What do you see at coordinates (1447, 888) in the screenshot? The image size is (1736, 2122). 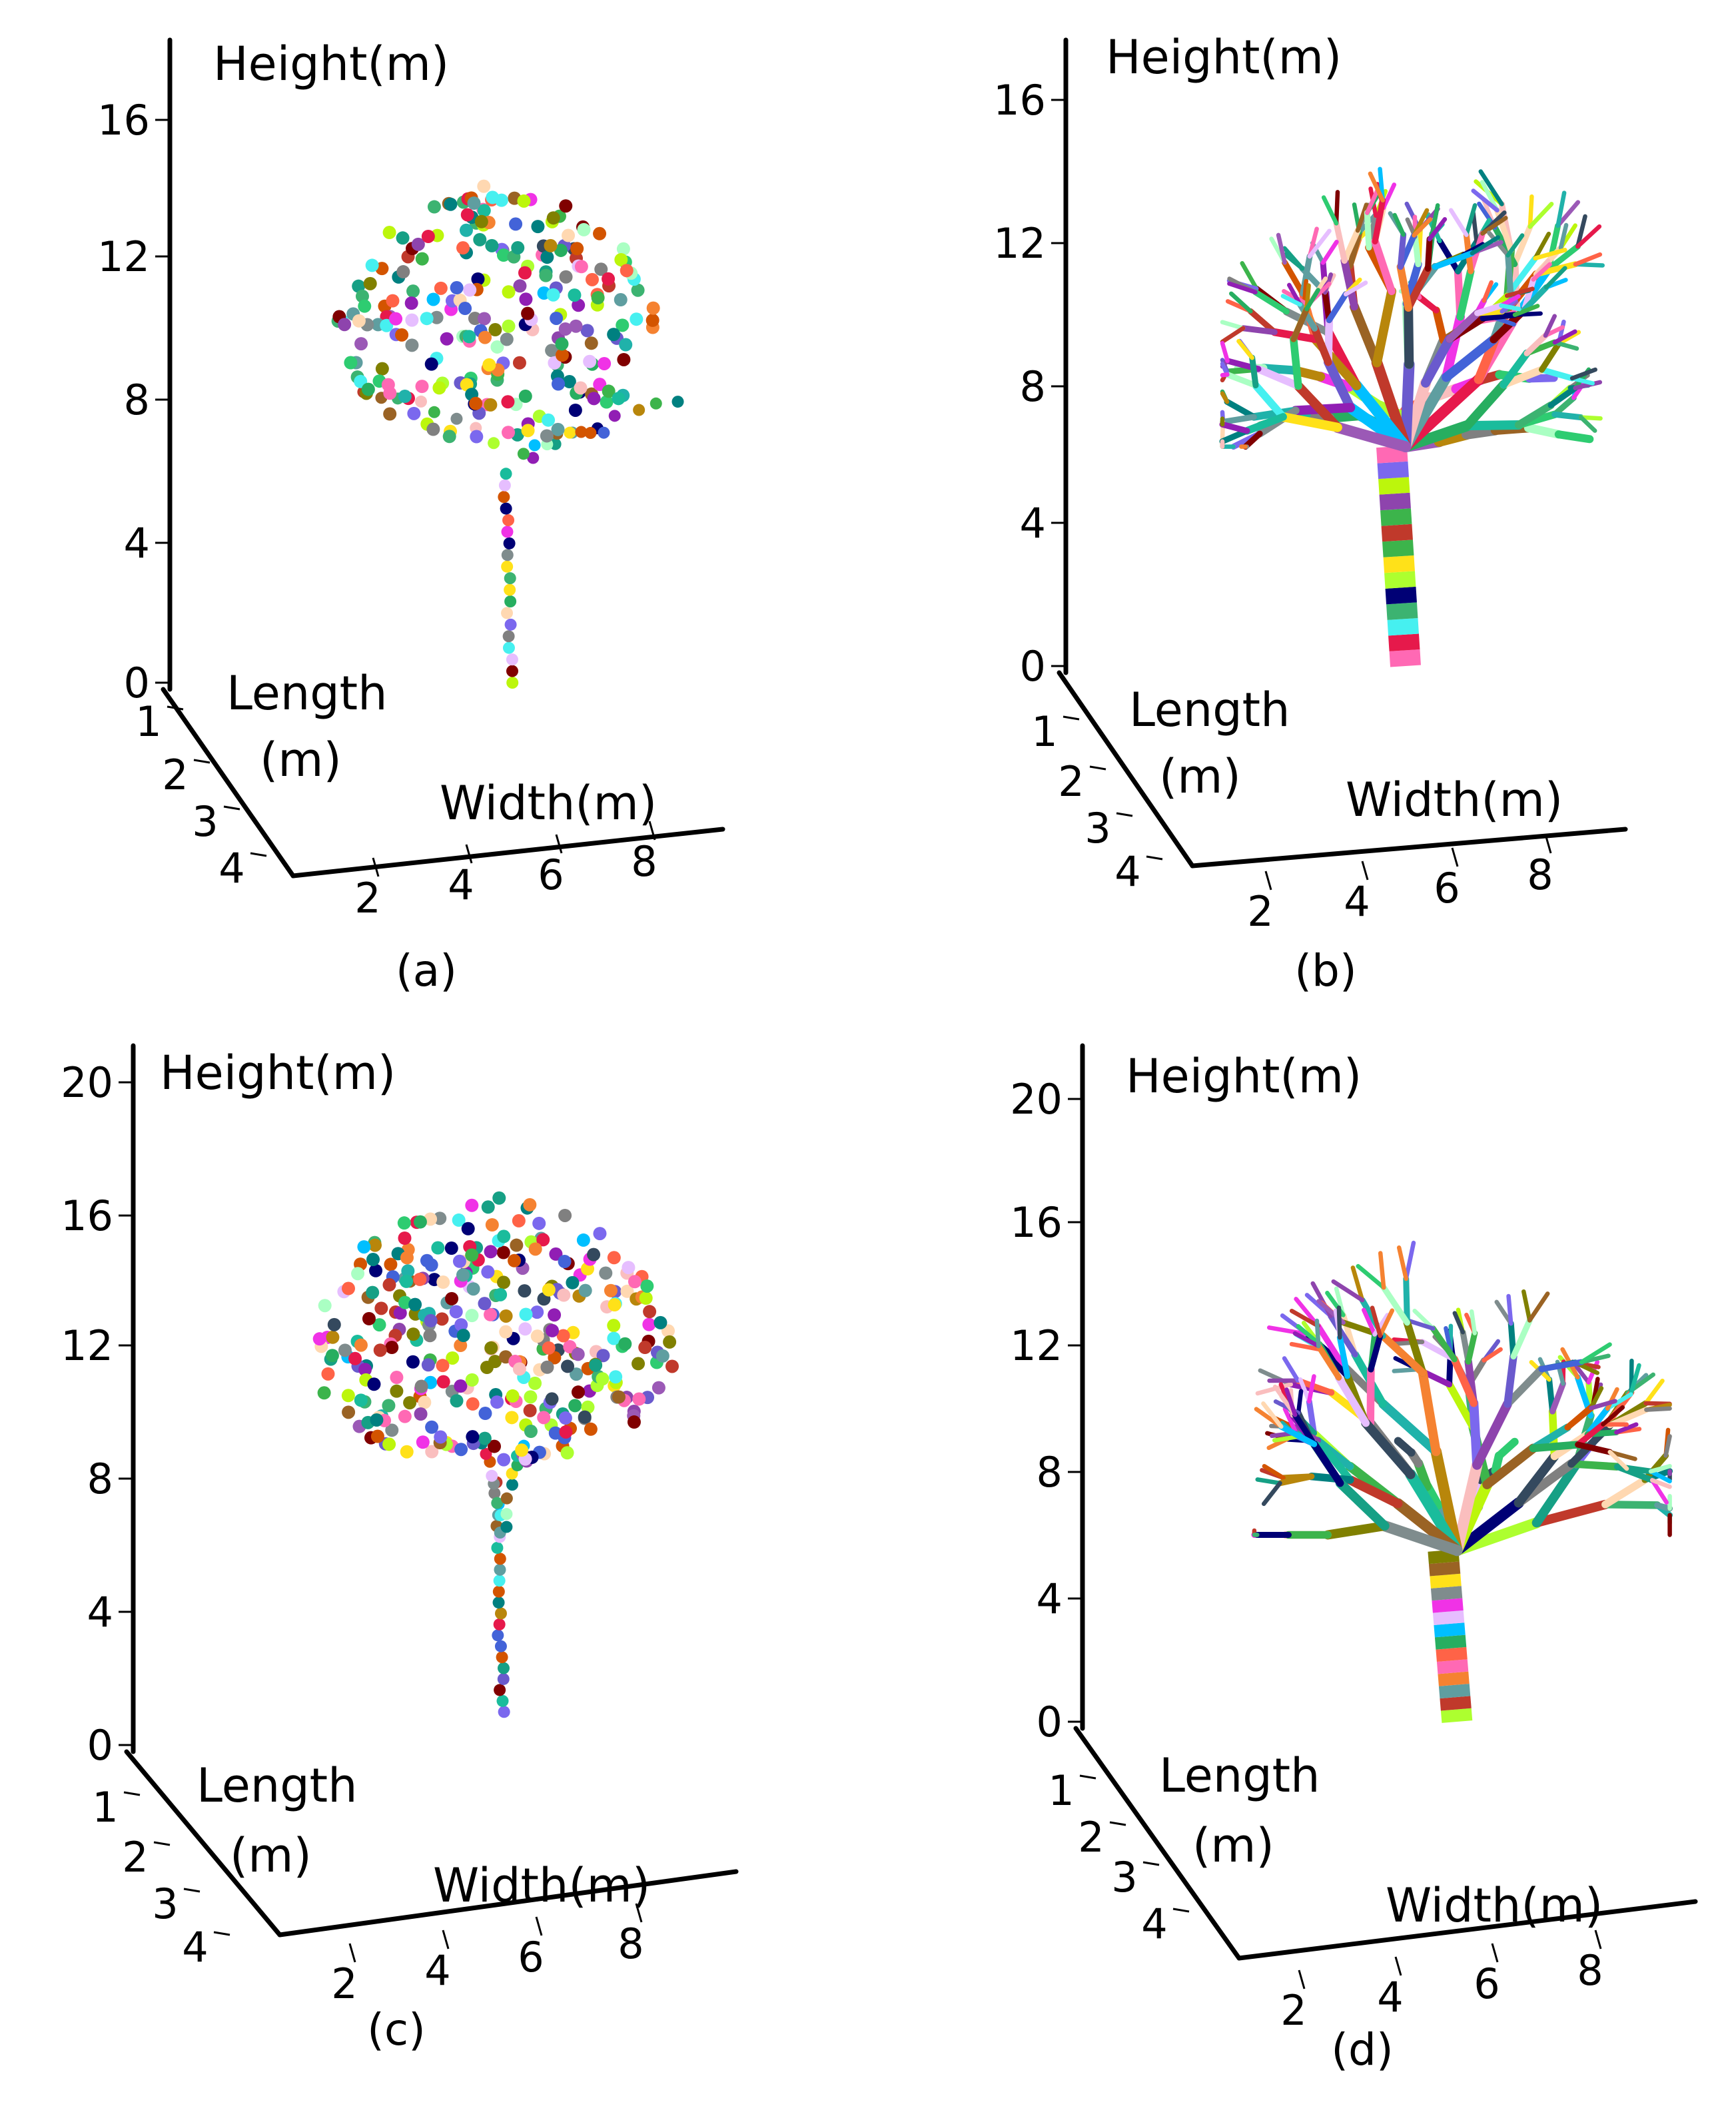 I see `width-tick-label: 6` at bounding box center [1447, 888].